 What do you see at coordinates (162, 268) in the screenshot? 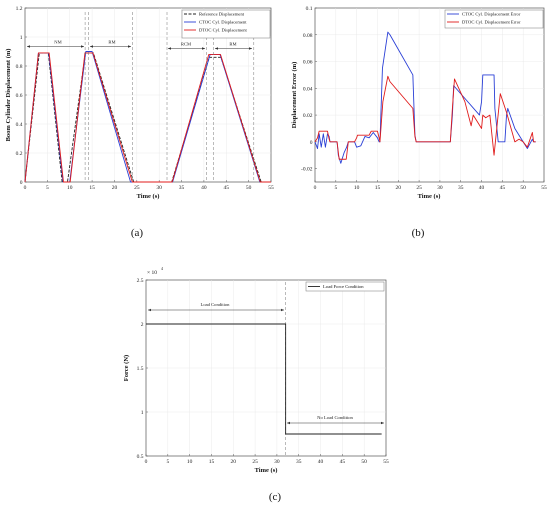
I see `chart-c-exponent-power: 4` at bounding box center [162, 268].